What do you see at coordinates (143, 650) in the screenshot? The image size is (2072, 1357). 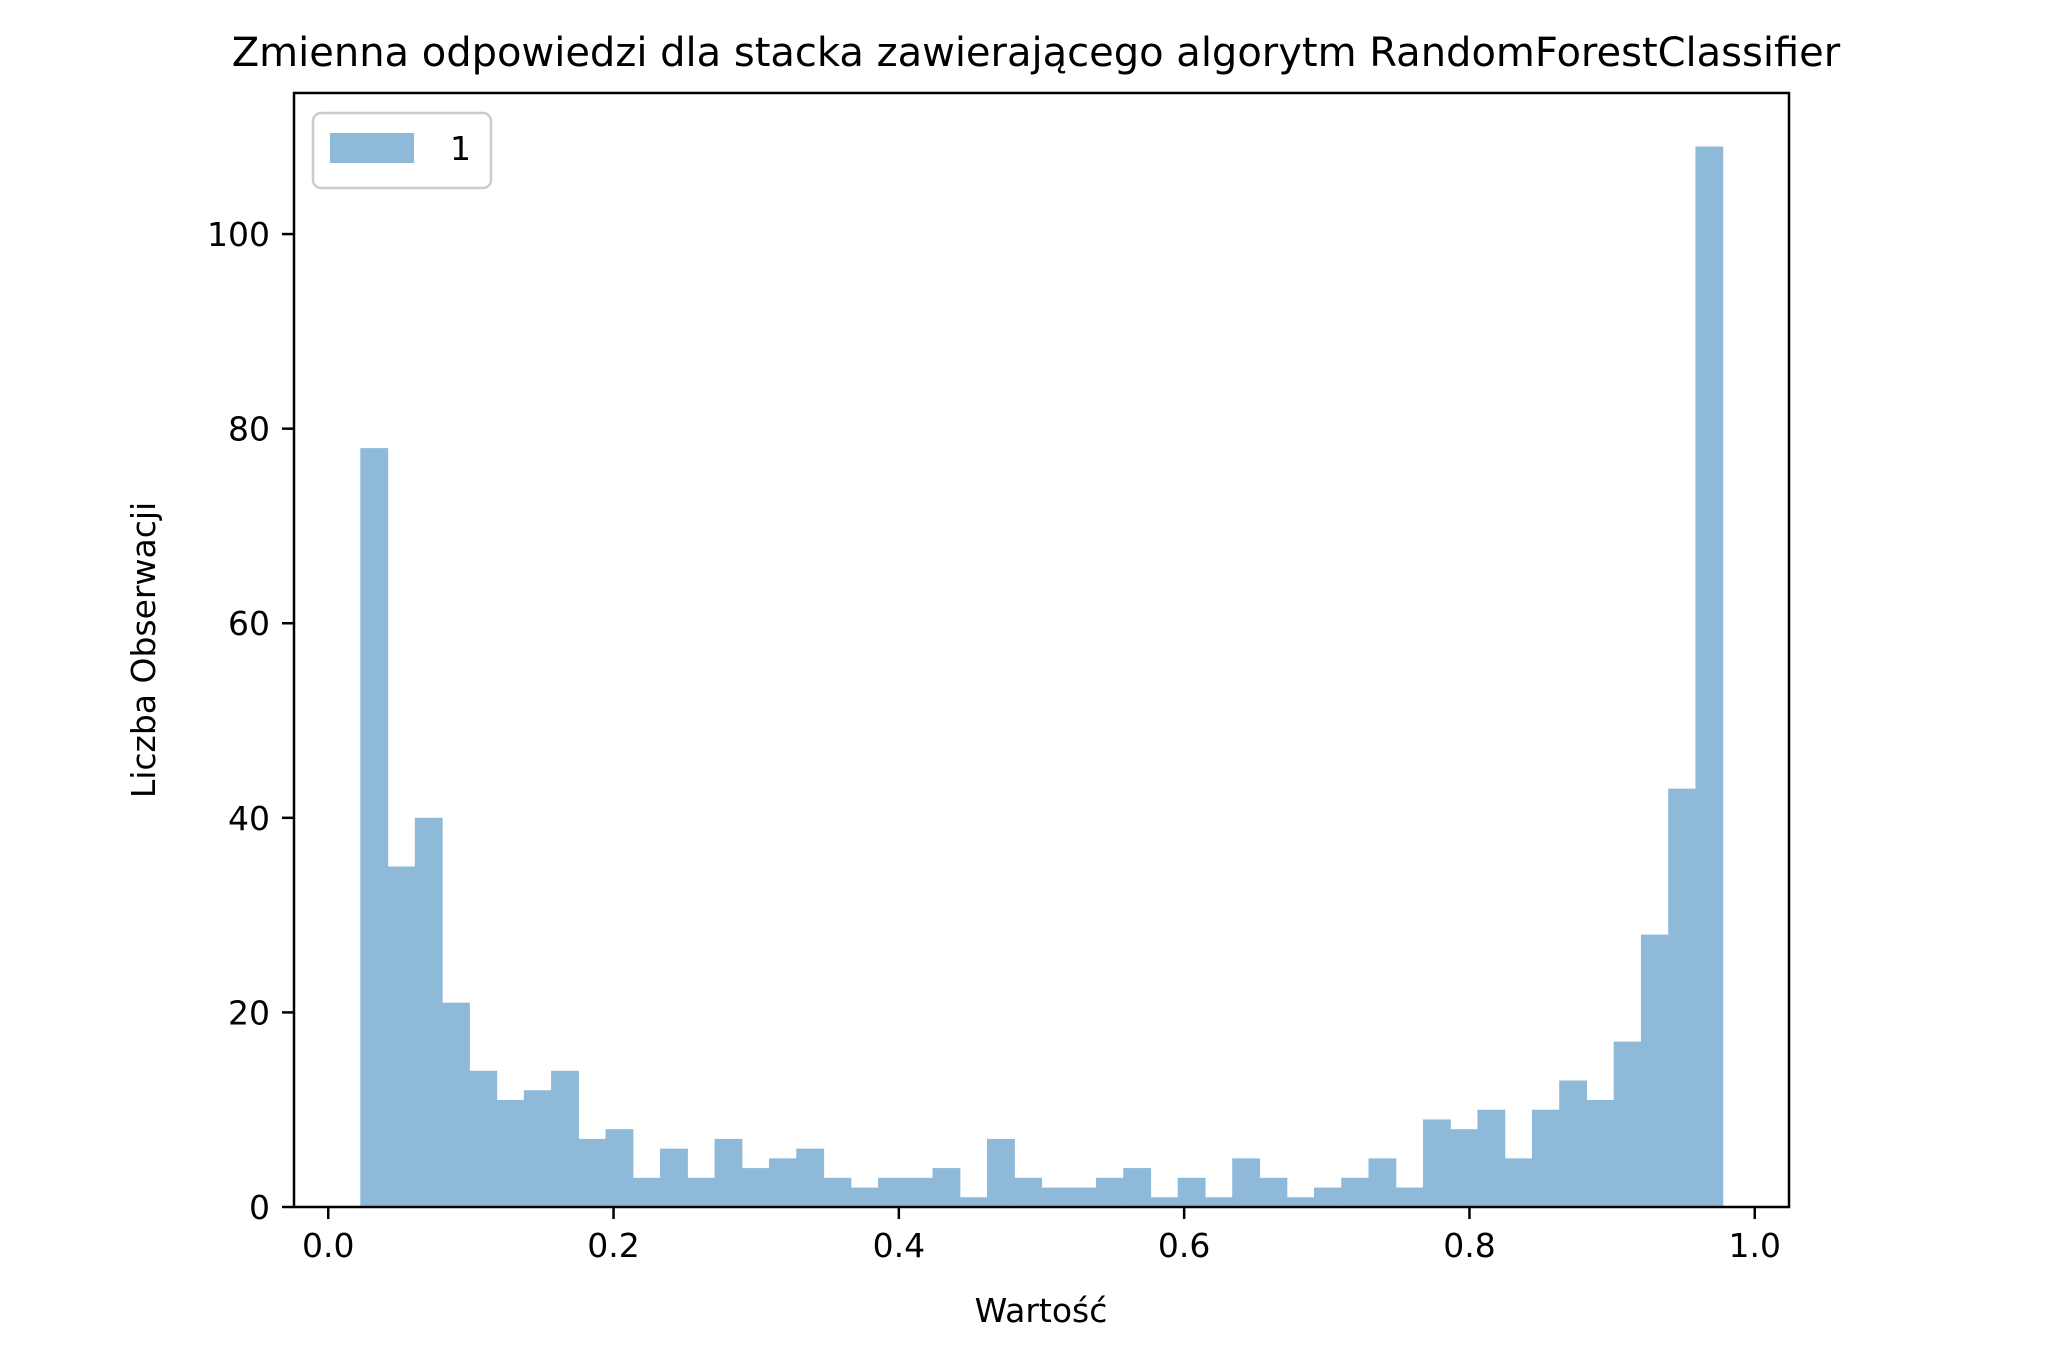 I see `y-axis-label: Liczba Obserwacji` at bounding box center [143, 650].